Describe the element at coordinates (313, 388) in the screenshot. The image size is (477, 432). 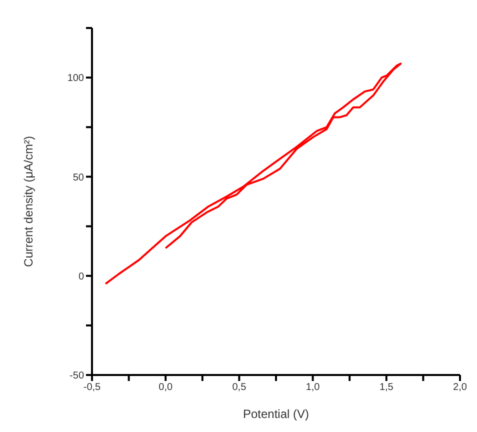
I see `x-tick-label: 1,0` at that location.